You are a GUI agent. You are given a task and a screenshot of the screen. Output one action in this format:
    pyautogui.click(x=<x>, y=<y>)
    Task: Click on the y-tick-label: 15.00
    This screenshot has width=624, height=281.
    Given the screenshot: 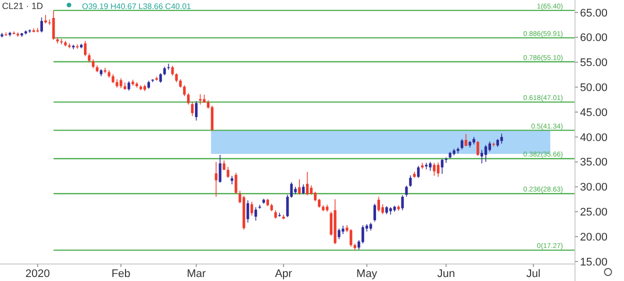 What is the action you would take?
    pyautogui.click(x=594, y=262)
    